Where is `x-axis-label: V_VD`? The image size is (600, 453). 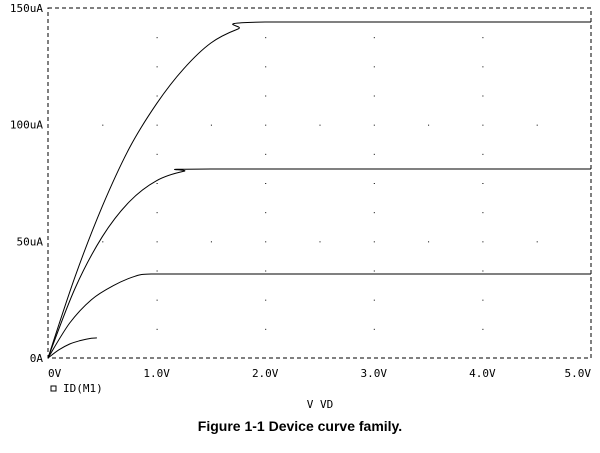
x-axis-label: V_VD is located at coordinates (320, 404).